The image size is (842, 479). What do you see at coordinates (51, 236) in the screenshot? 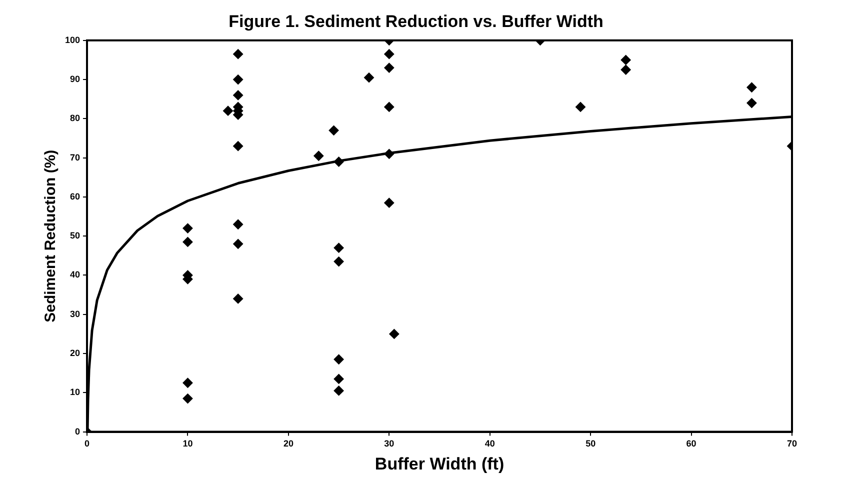
I see `y-axis-title: Sediment Reduction (%)` at bounding box center [51, 236].